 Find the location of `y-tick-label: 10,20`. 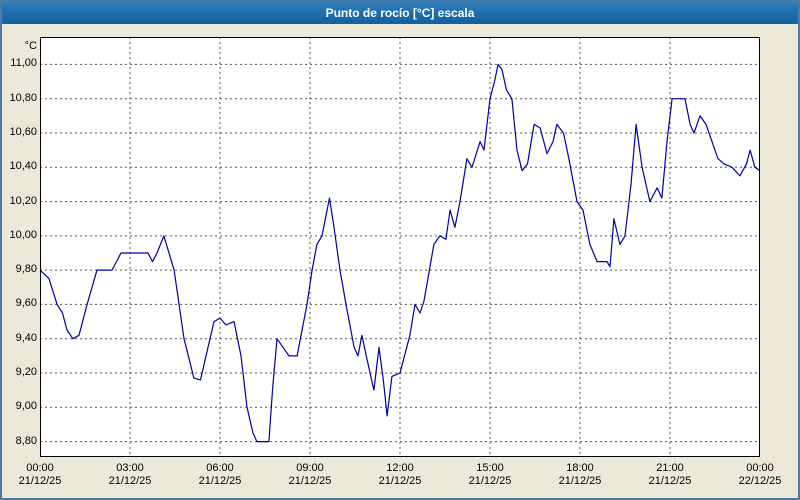

y-tick-label: 10,20 is located at coordinates (23, 200).